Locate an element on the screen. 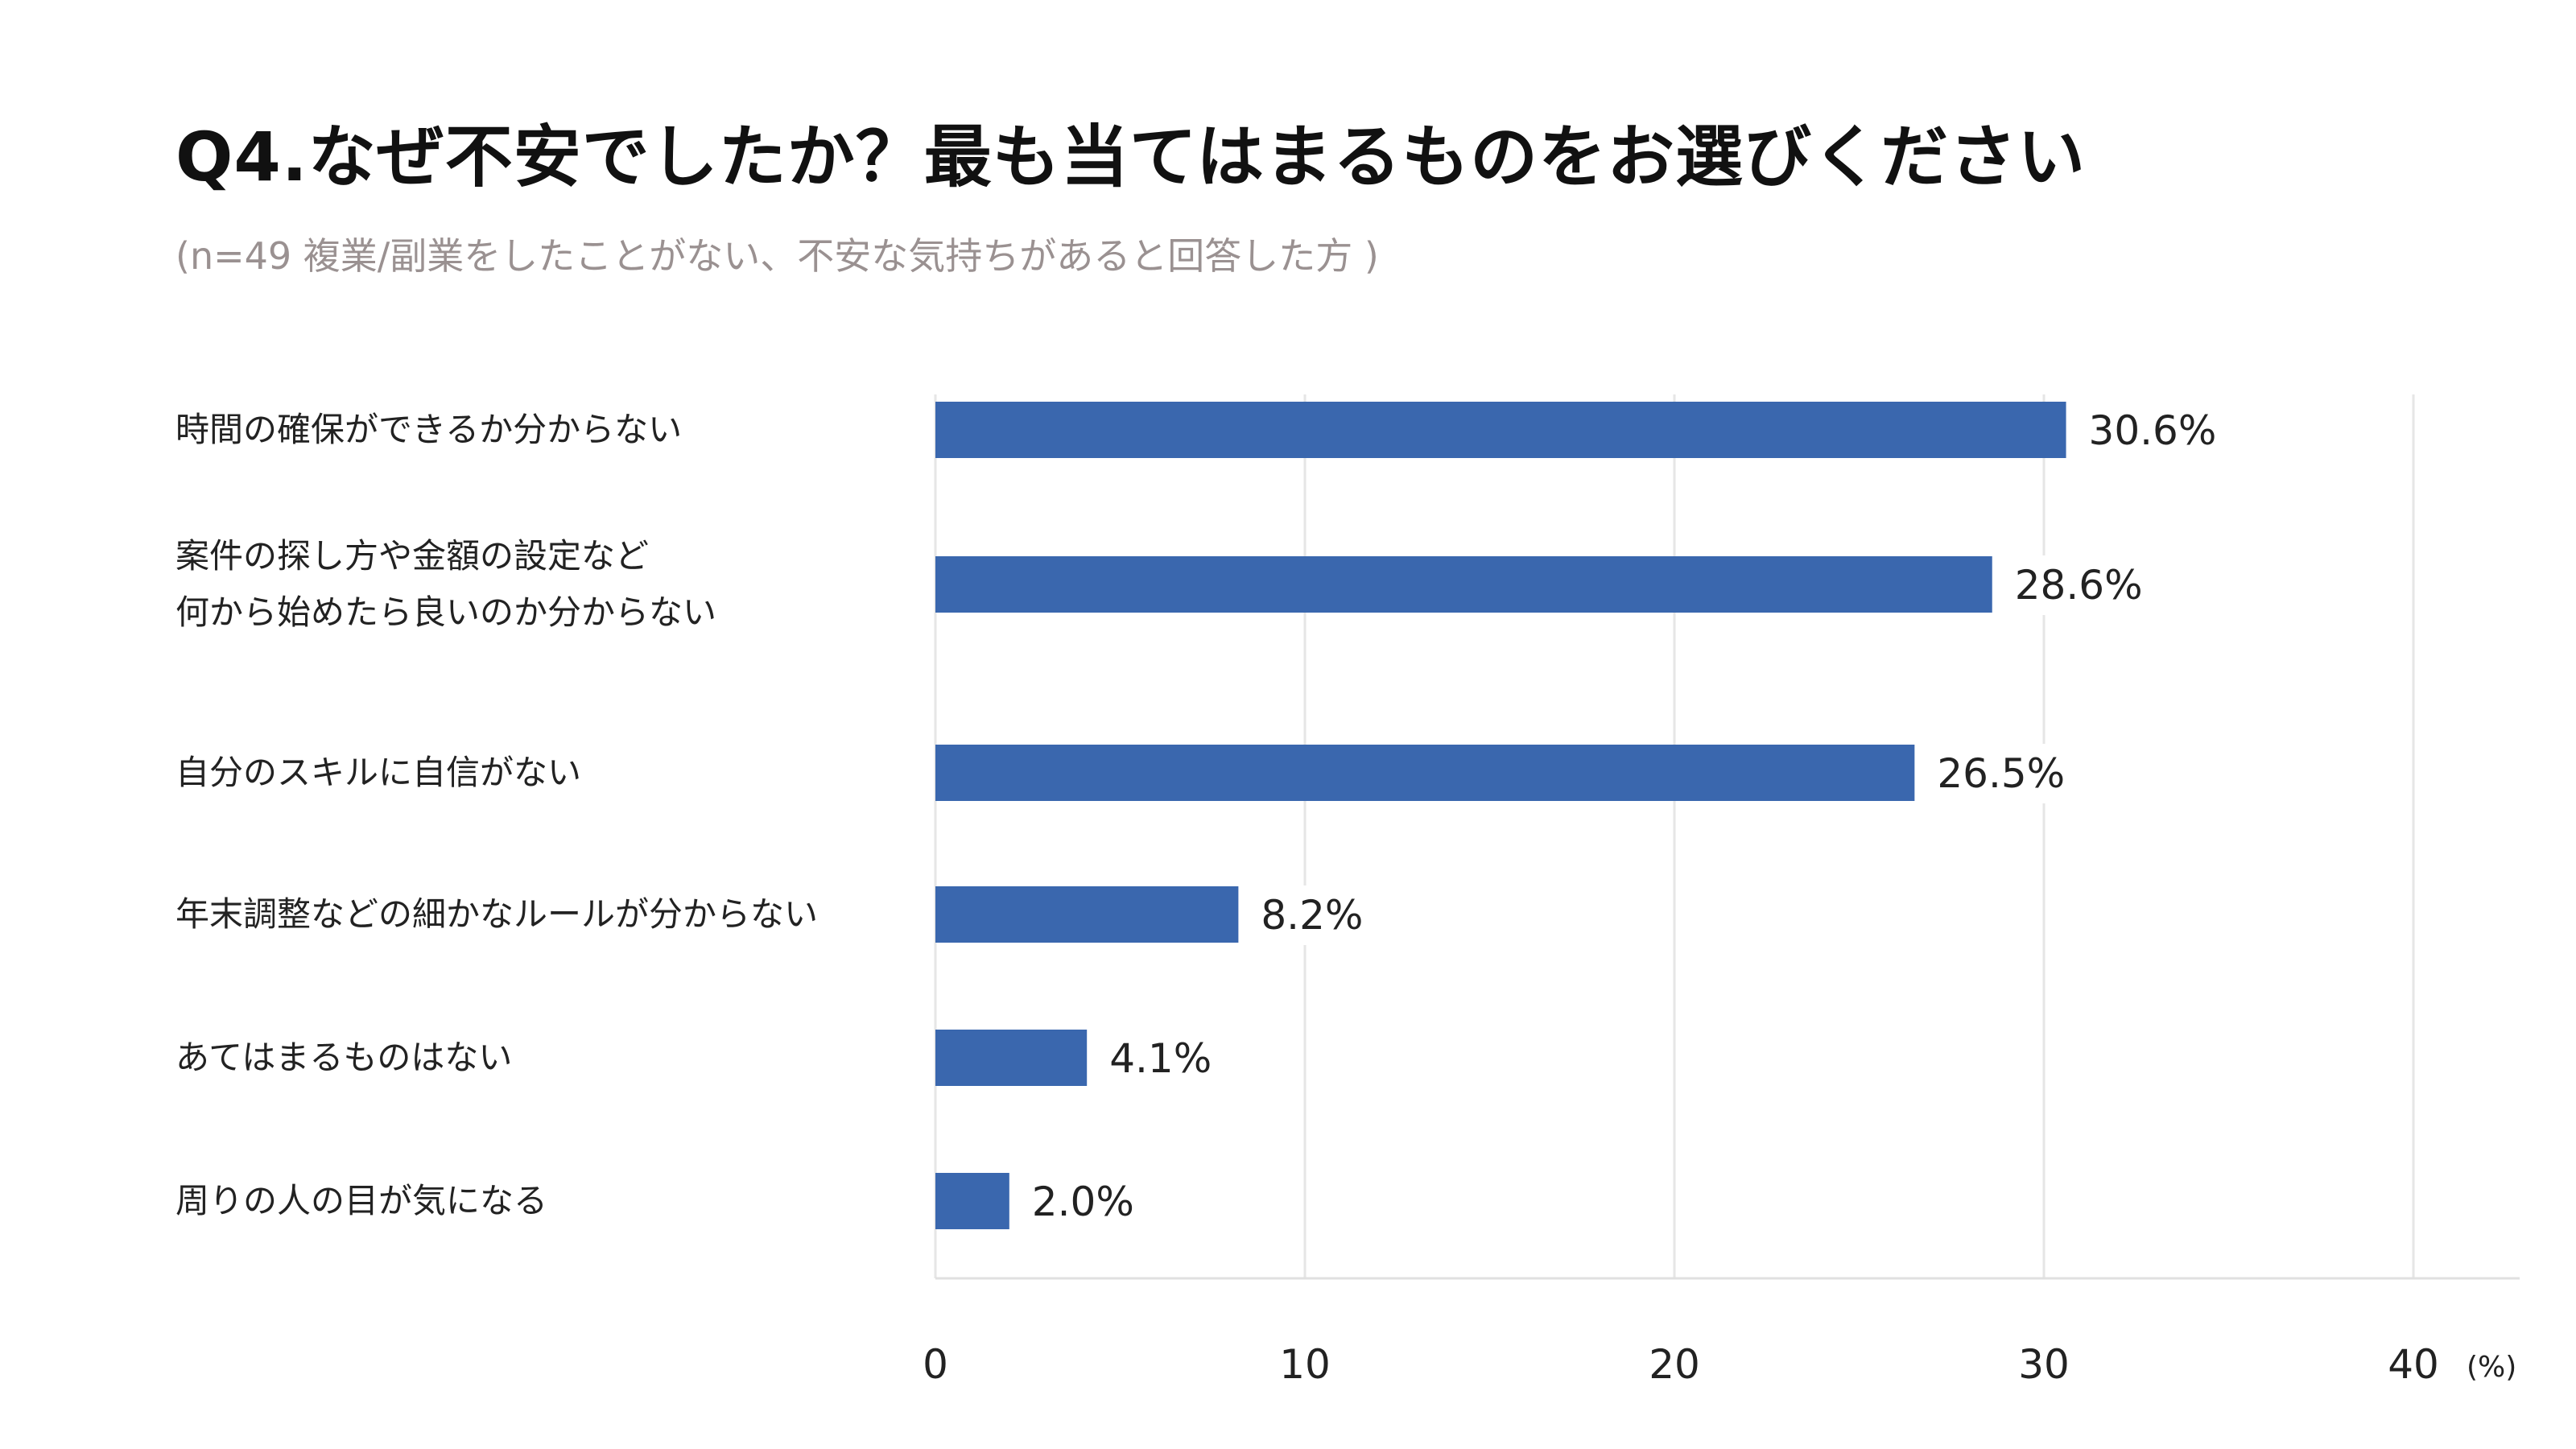 Image resolution: width=2576 pixels, height=1449 pixels. category-label-0-0: 時間の確保ができるか分からない is located at coordinates (428, 429).